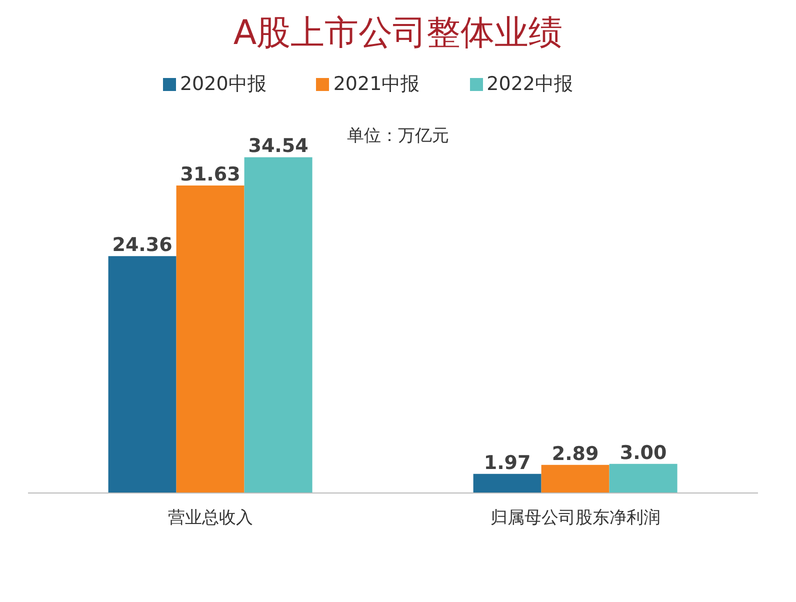  Describe the element at coordinates (575, 518) in the screenshot. I see `x-tick-label: 归属母公司股东净利润` at that location.